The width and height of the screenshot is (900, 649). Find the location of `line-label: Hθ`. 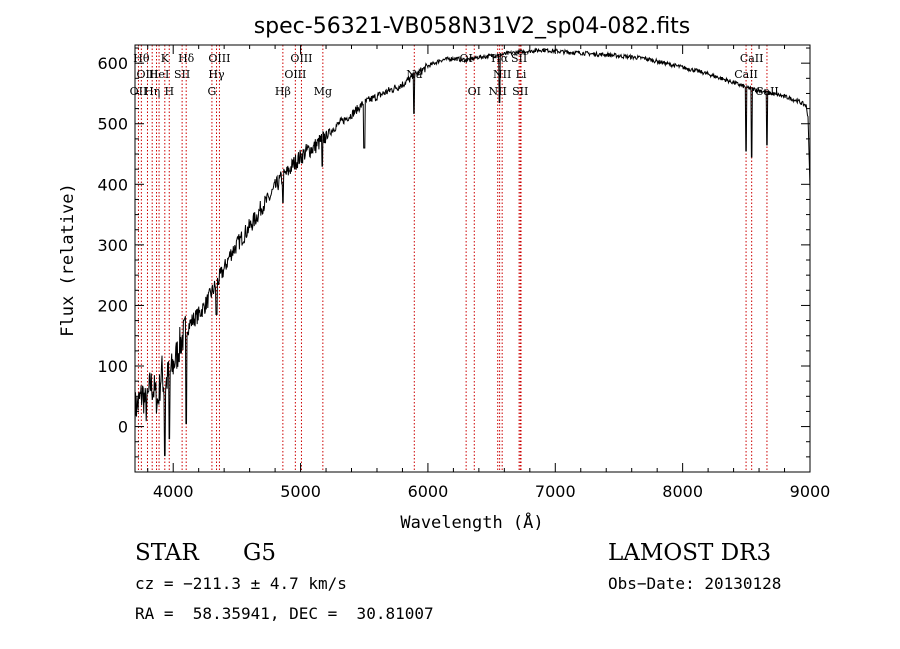

line-label: Hθ is located at coordinates (141, 58).